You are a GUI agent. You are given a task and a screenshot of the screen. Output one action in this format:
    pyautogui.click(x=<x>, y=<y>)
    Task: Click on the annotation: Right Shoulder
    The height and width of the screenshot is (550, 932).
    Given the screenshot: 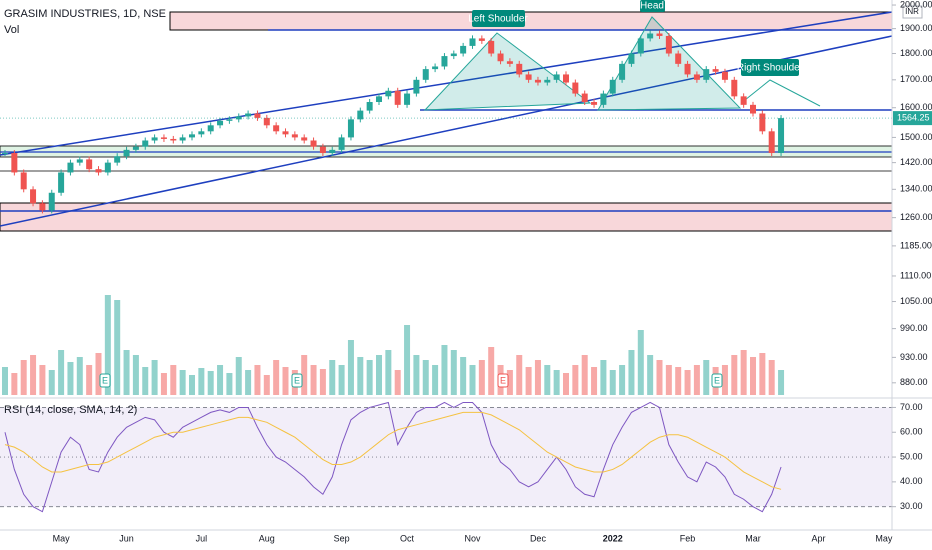 What is the action you would take?
    pyautogui.click(x=770, y=68)
    